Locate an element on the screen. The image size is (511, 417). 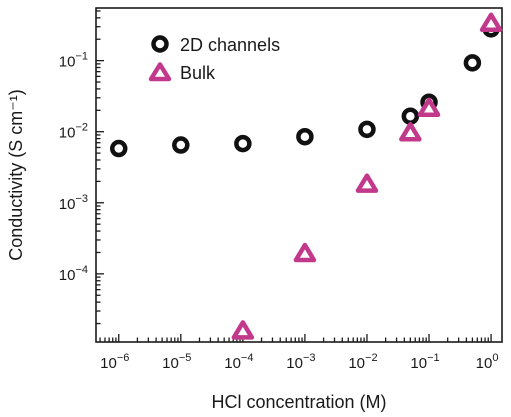
legend-circle-marker is located at coordinates (160, 44).